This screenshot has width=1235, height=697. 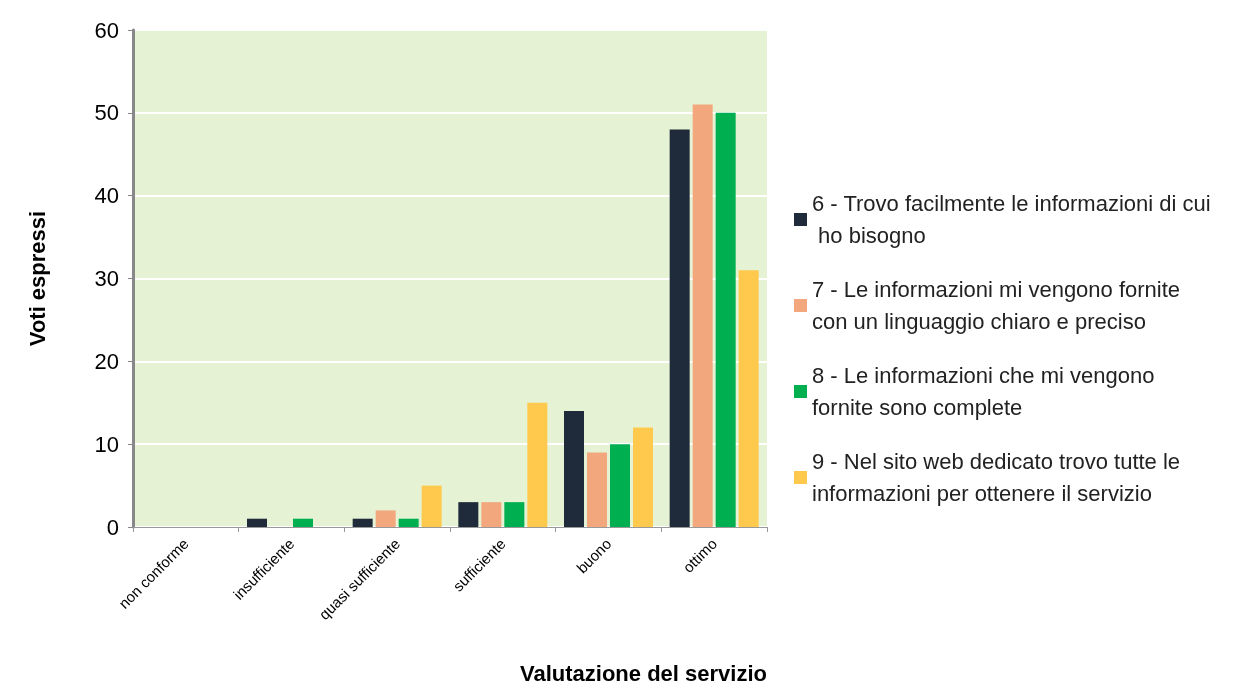 I want to click on legend-label: 8 - Le informazioni che mi vengono fornite sono complete, so click(x=986, y=391).